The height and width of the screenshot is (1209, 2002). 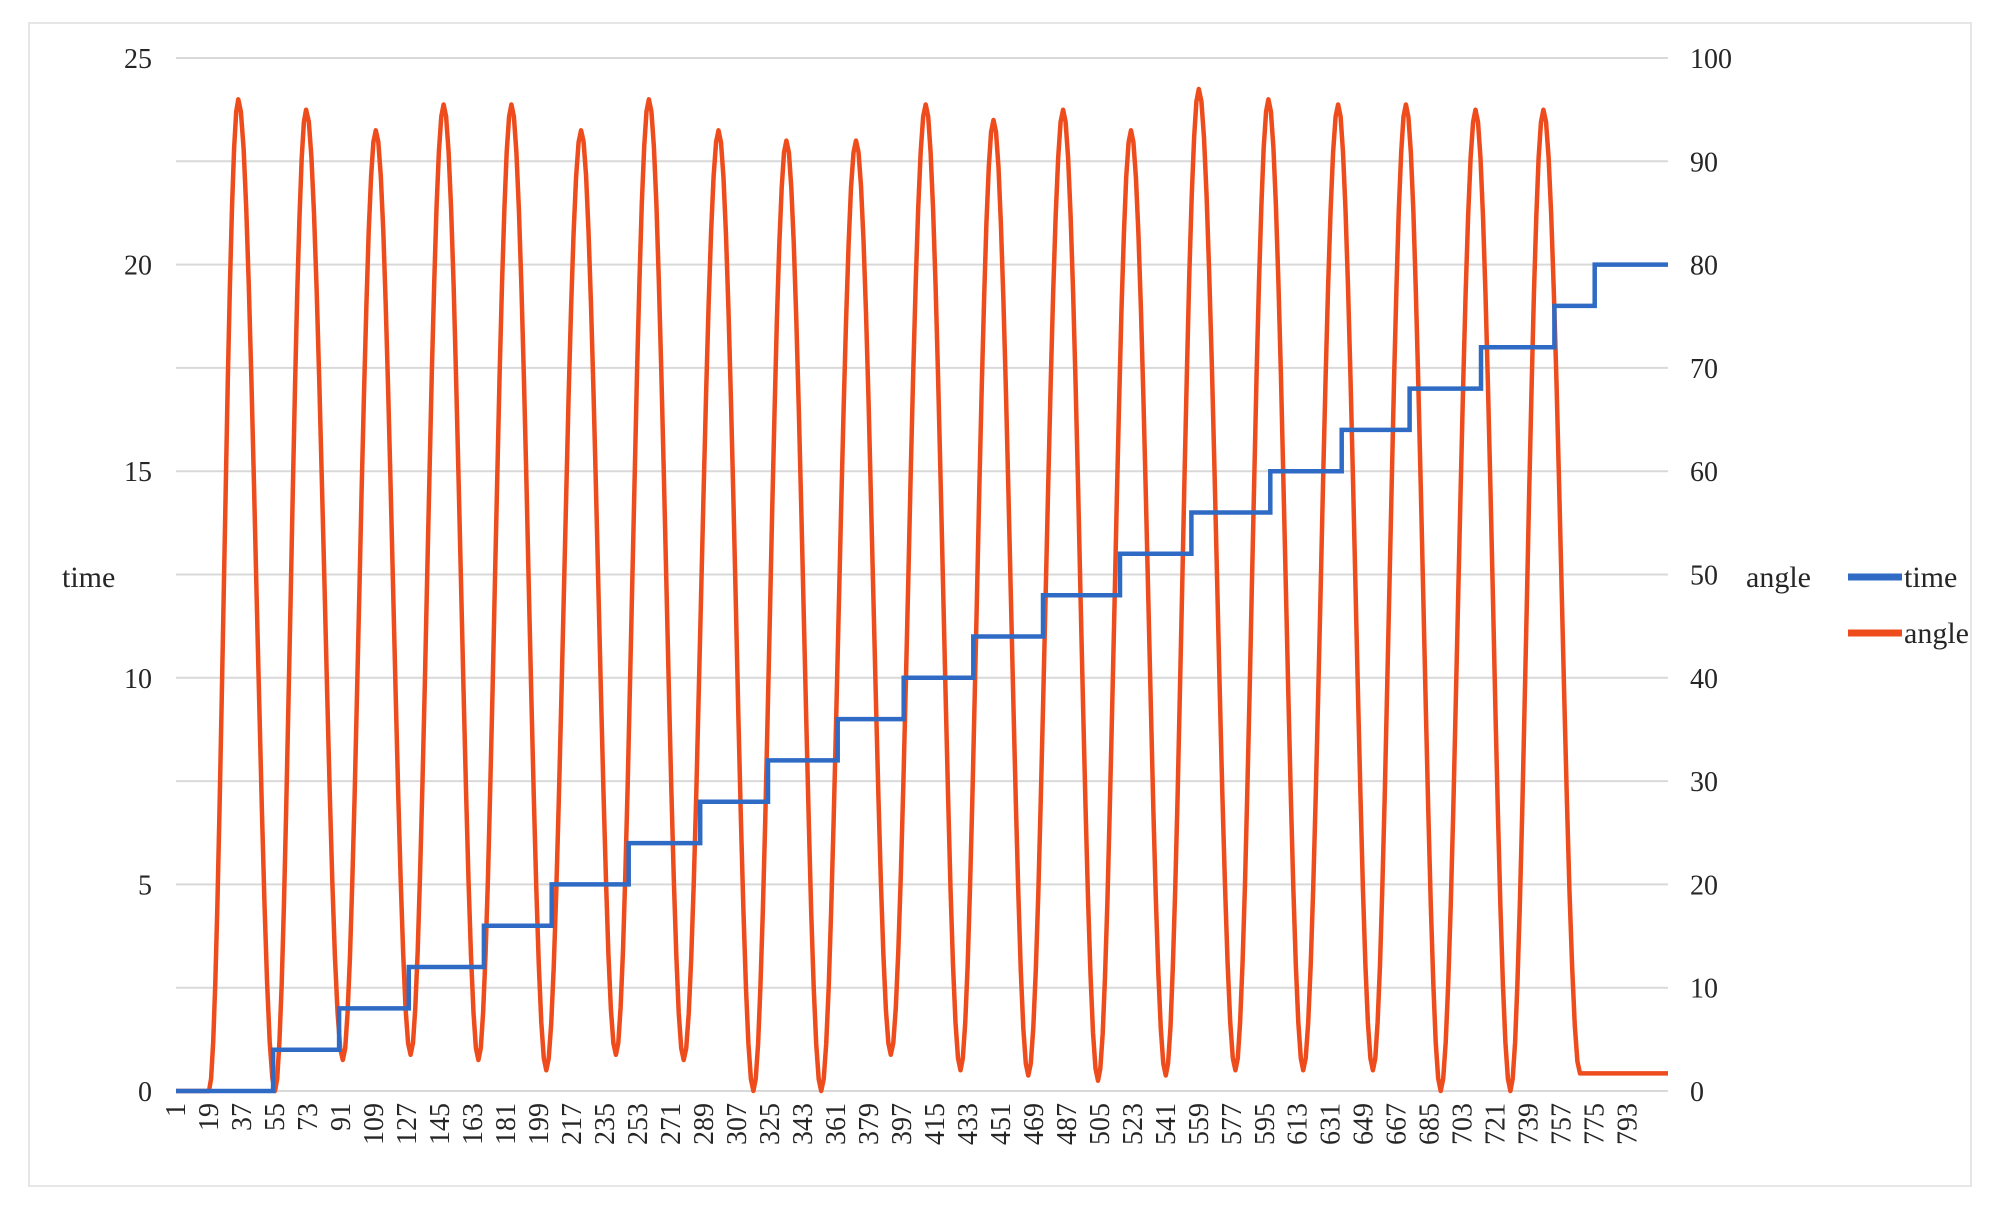 I want to click on x-tick-label: 181, so click(x=506, y=1124).